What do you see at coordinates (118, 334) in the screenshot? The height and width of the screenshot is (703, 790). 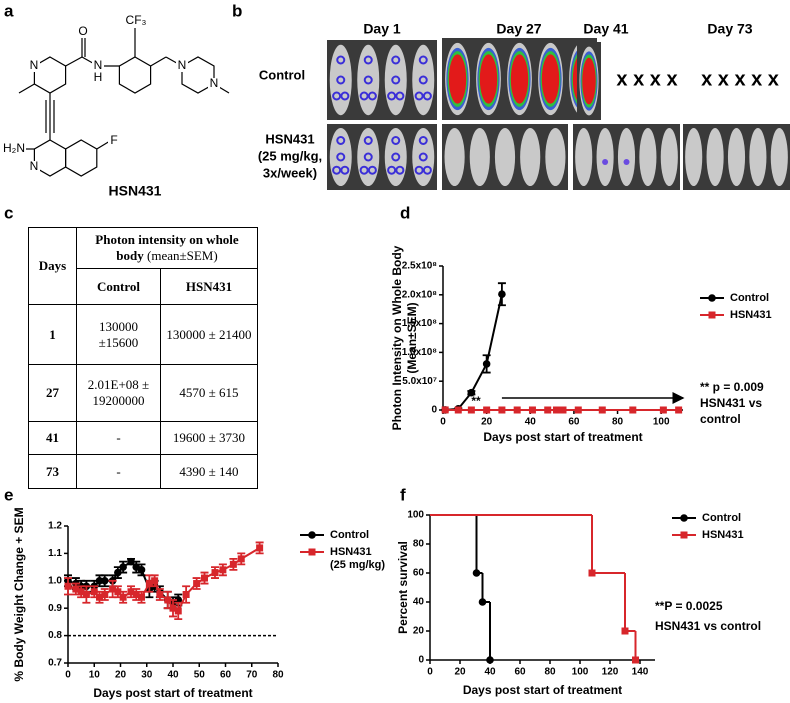 I see `cell: 130000 ±15600` at bounding box center [118, 334].